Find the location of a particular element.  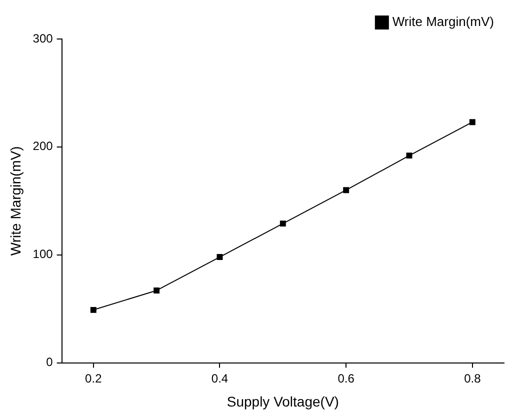

y-tick-label: 300 is located at coordinates (43, 38).